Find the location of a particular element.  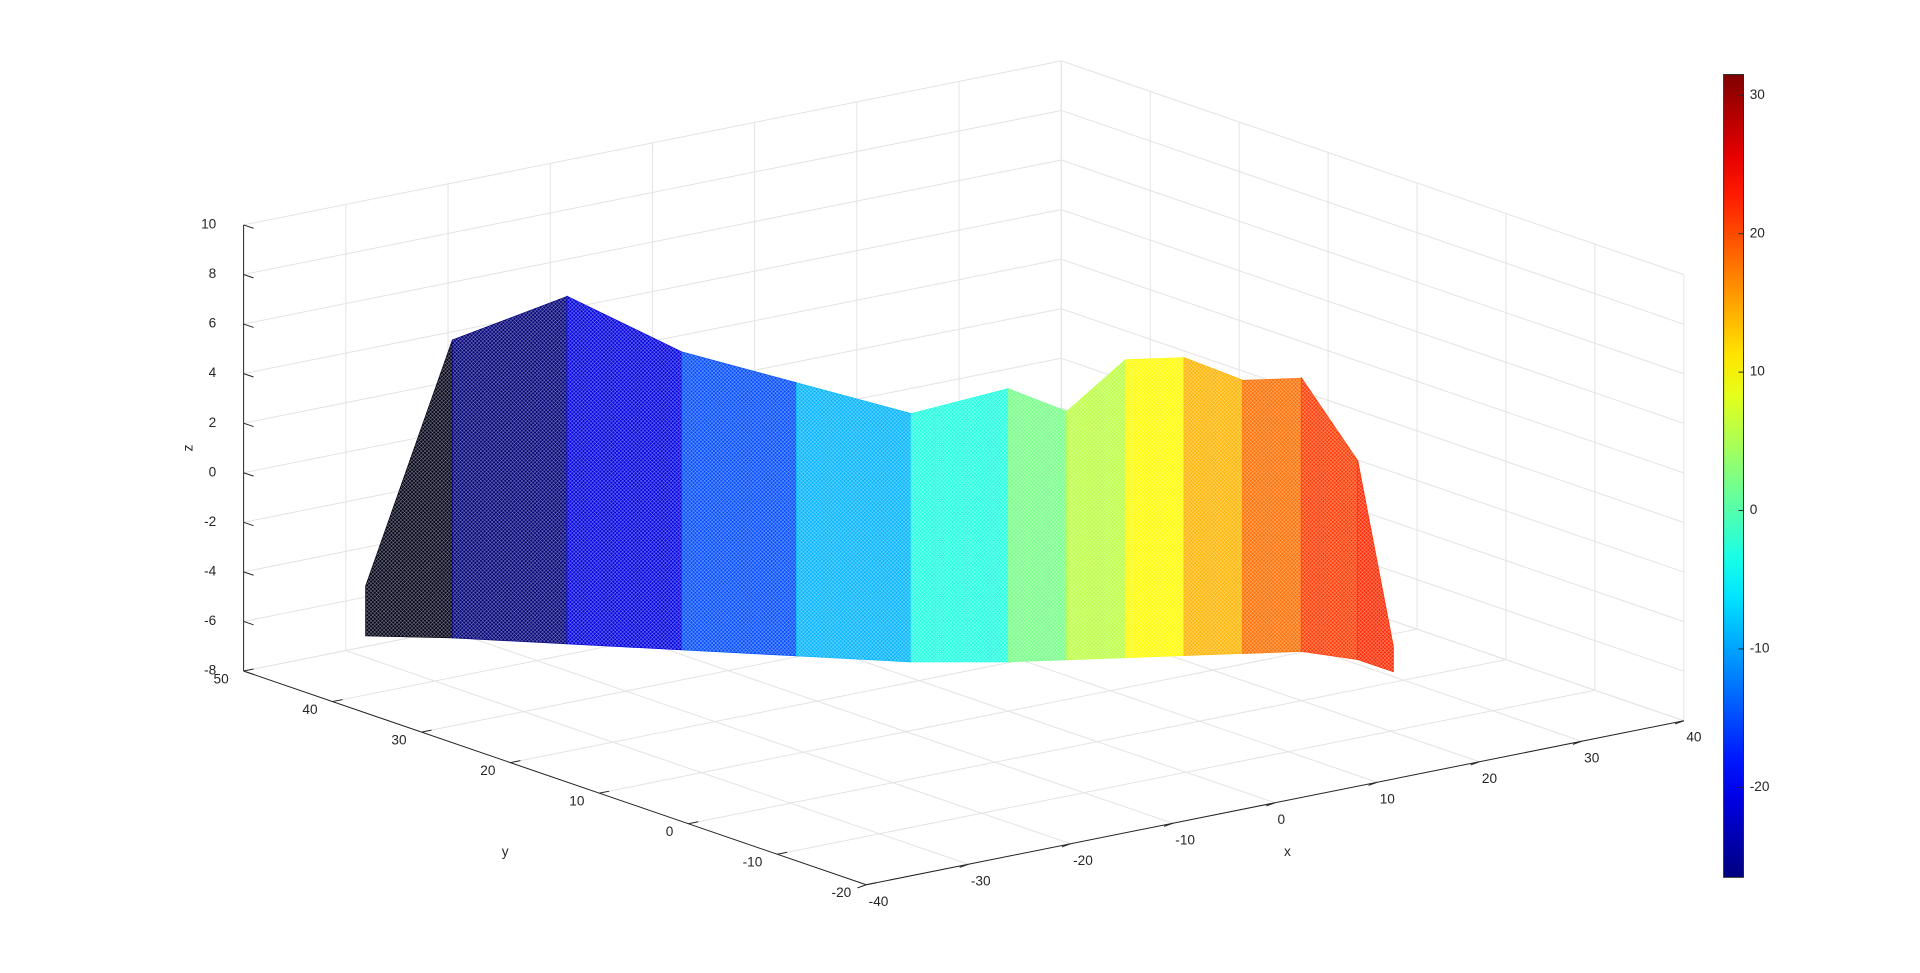

y-tick-label: 30 is located at coordinates (399, 739).